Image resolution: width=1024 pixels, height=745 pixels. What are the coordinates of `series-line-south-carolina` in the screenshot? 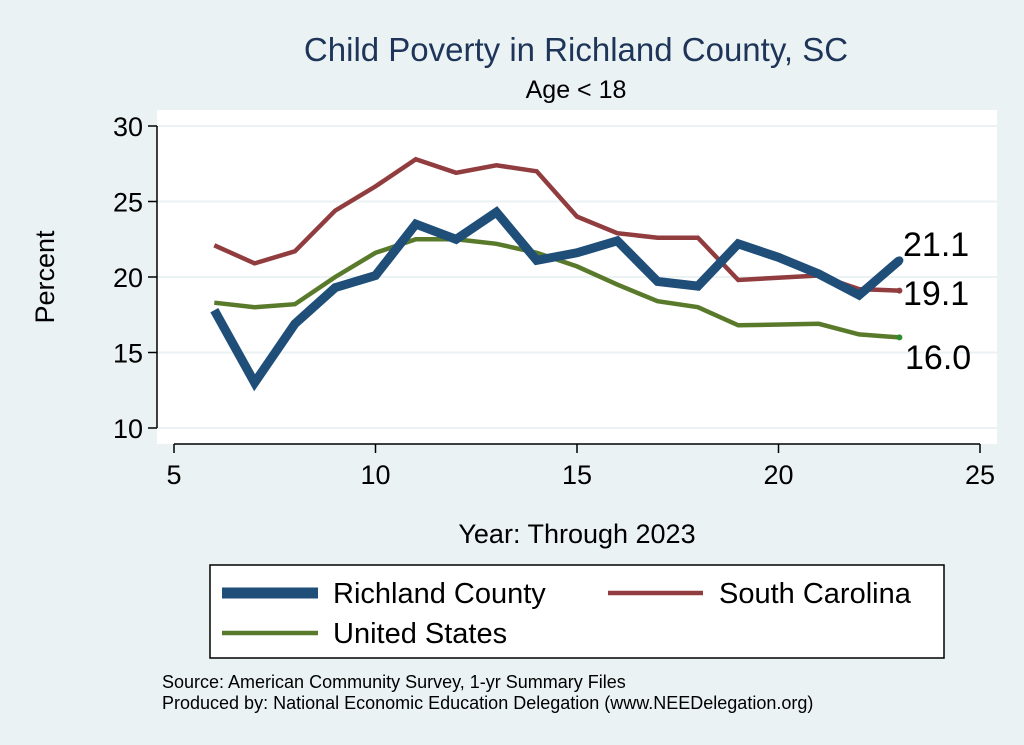 It's located at (556, 224).